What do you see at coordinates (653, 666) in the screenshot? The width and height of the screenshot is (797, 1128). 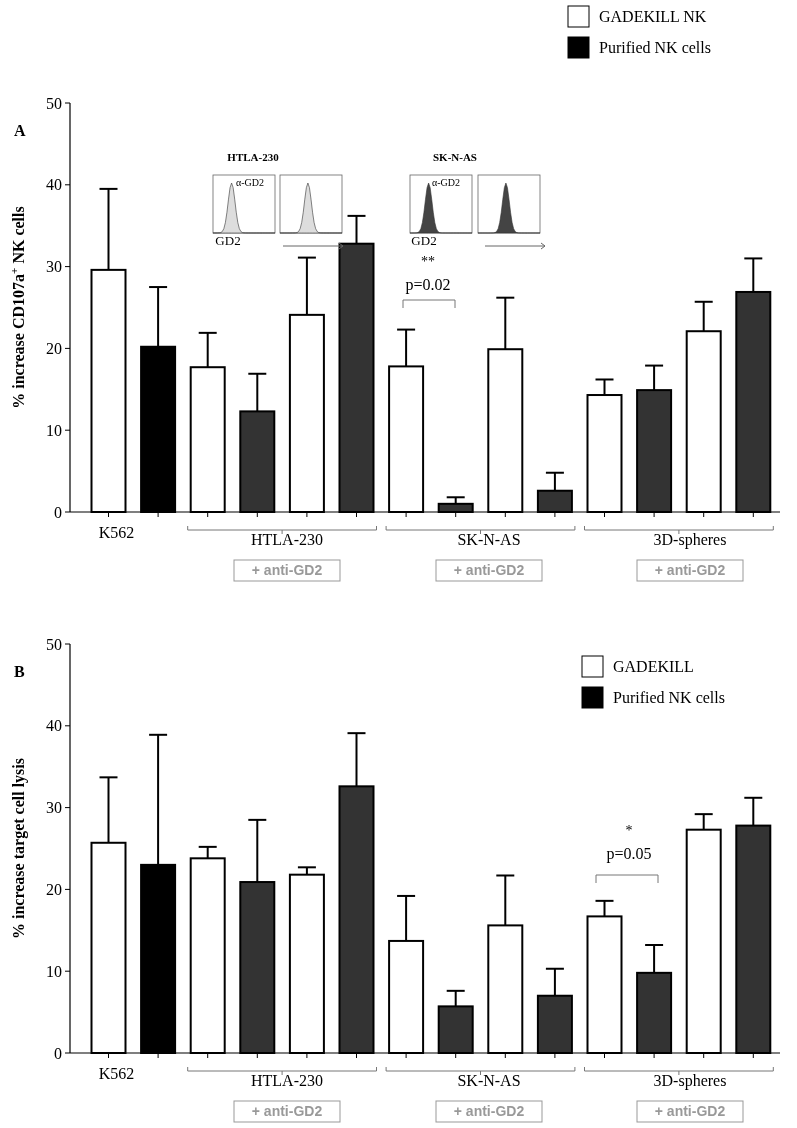 I see `legend-label: GADEKILL` at bounding box center [653, 666].